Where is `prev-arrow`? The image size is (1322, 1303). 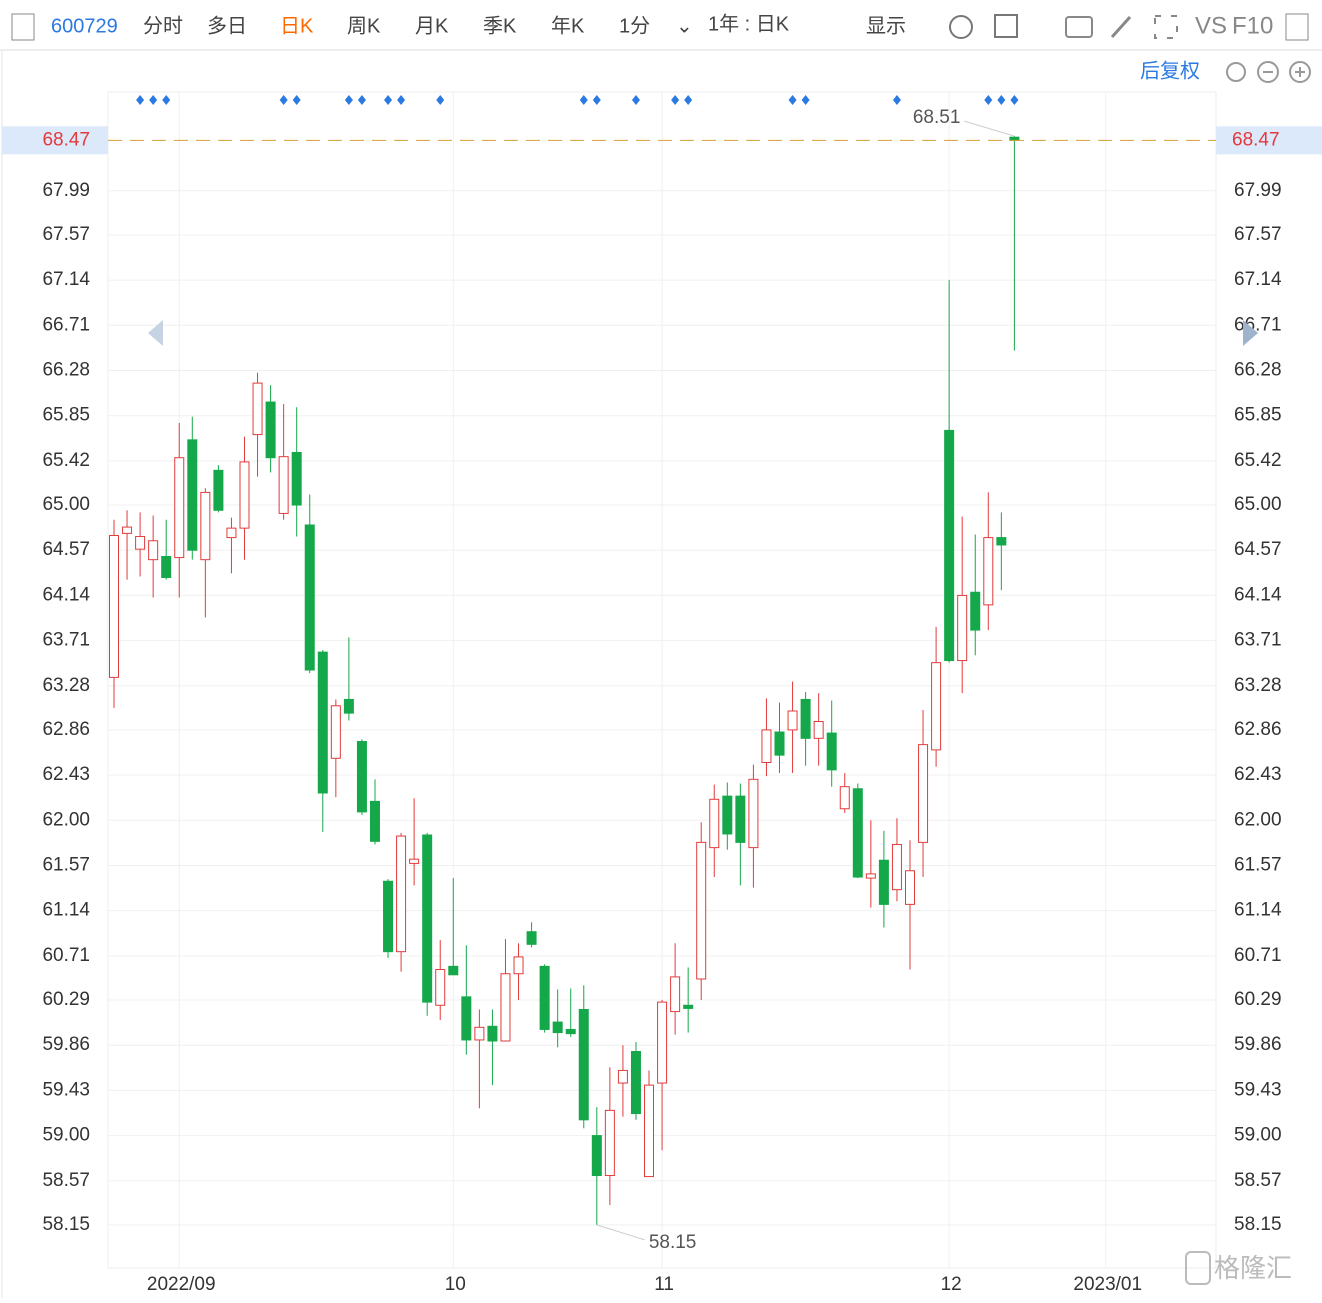 prev-arrow is located at coordinates (155, 333).